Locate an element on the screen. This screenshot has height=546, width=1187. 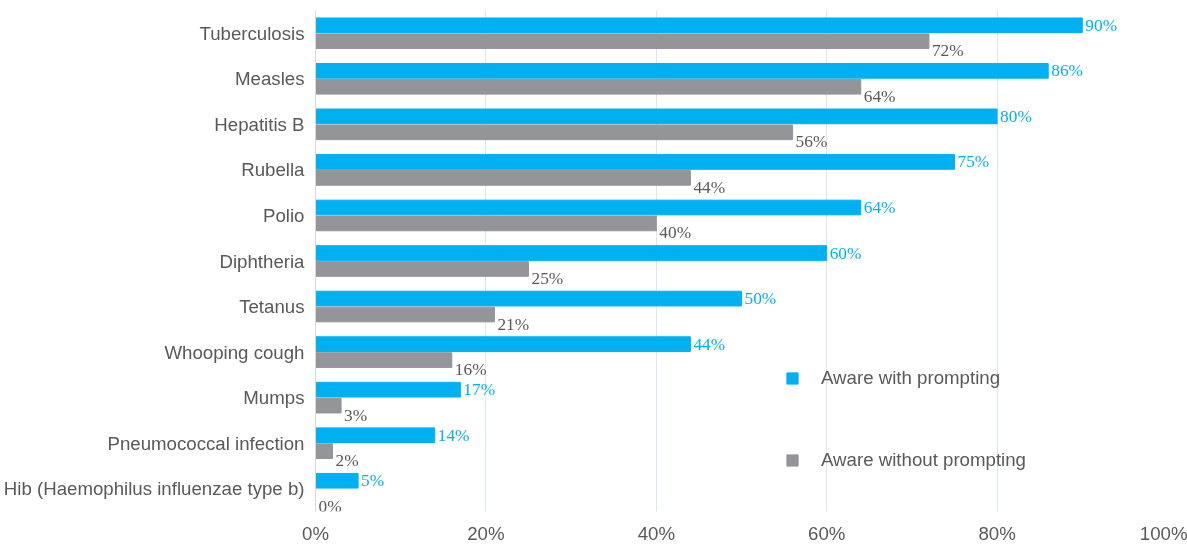
data-label: 25% is located at coordinates (547, 278).